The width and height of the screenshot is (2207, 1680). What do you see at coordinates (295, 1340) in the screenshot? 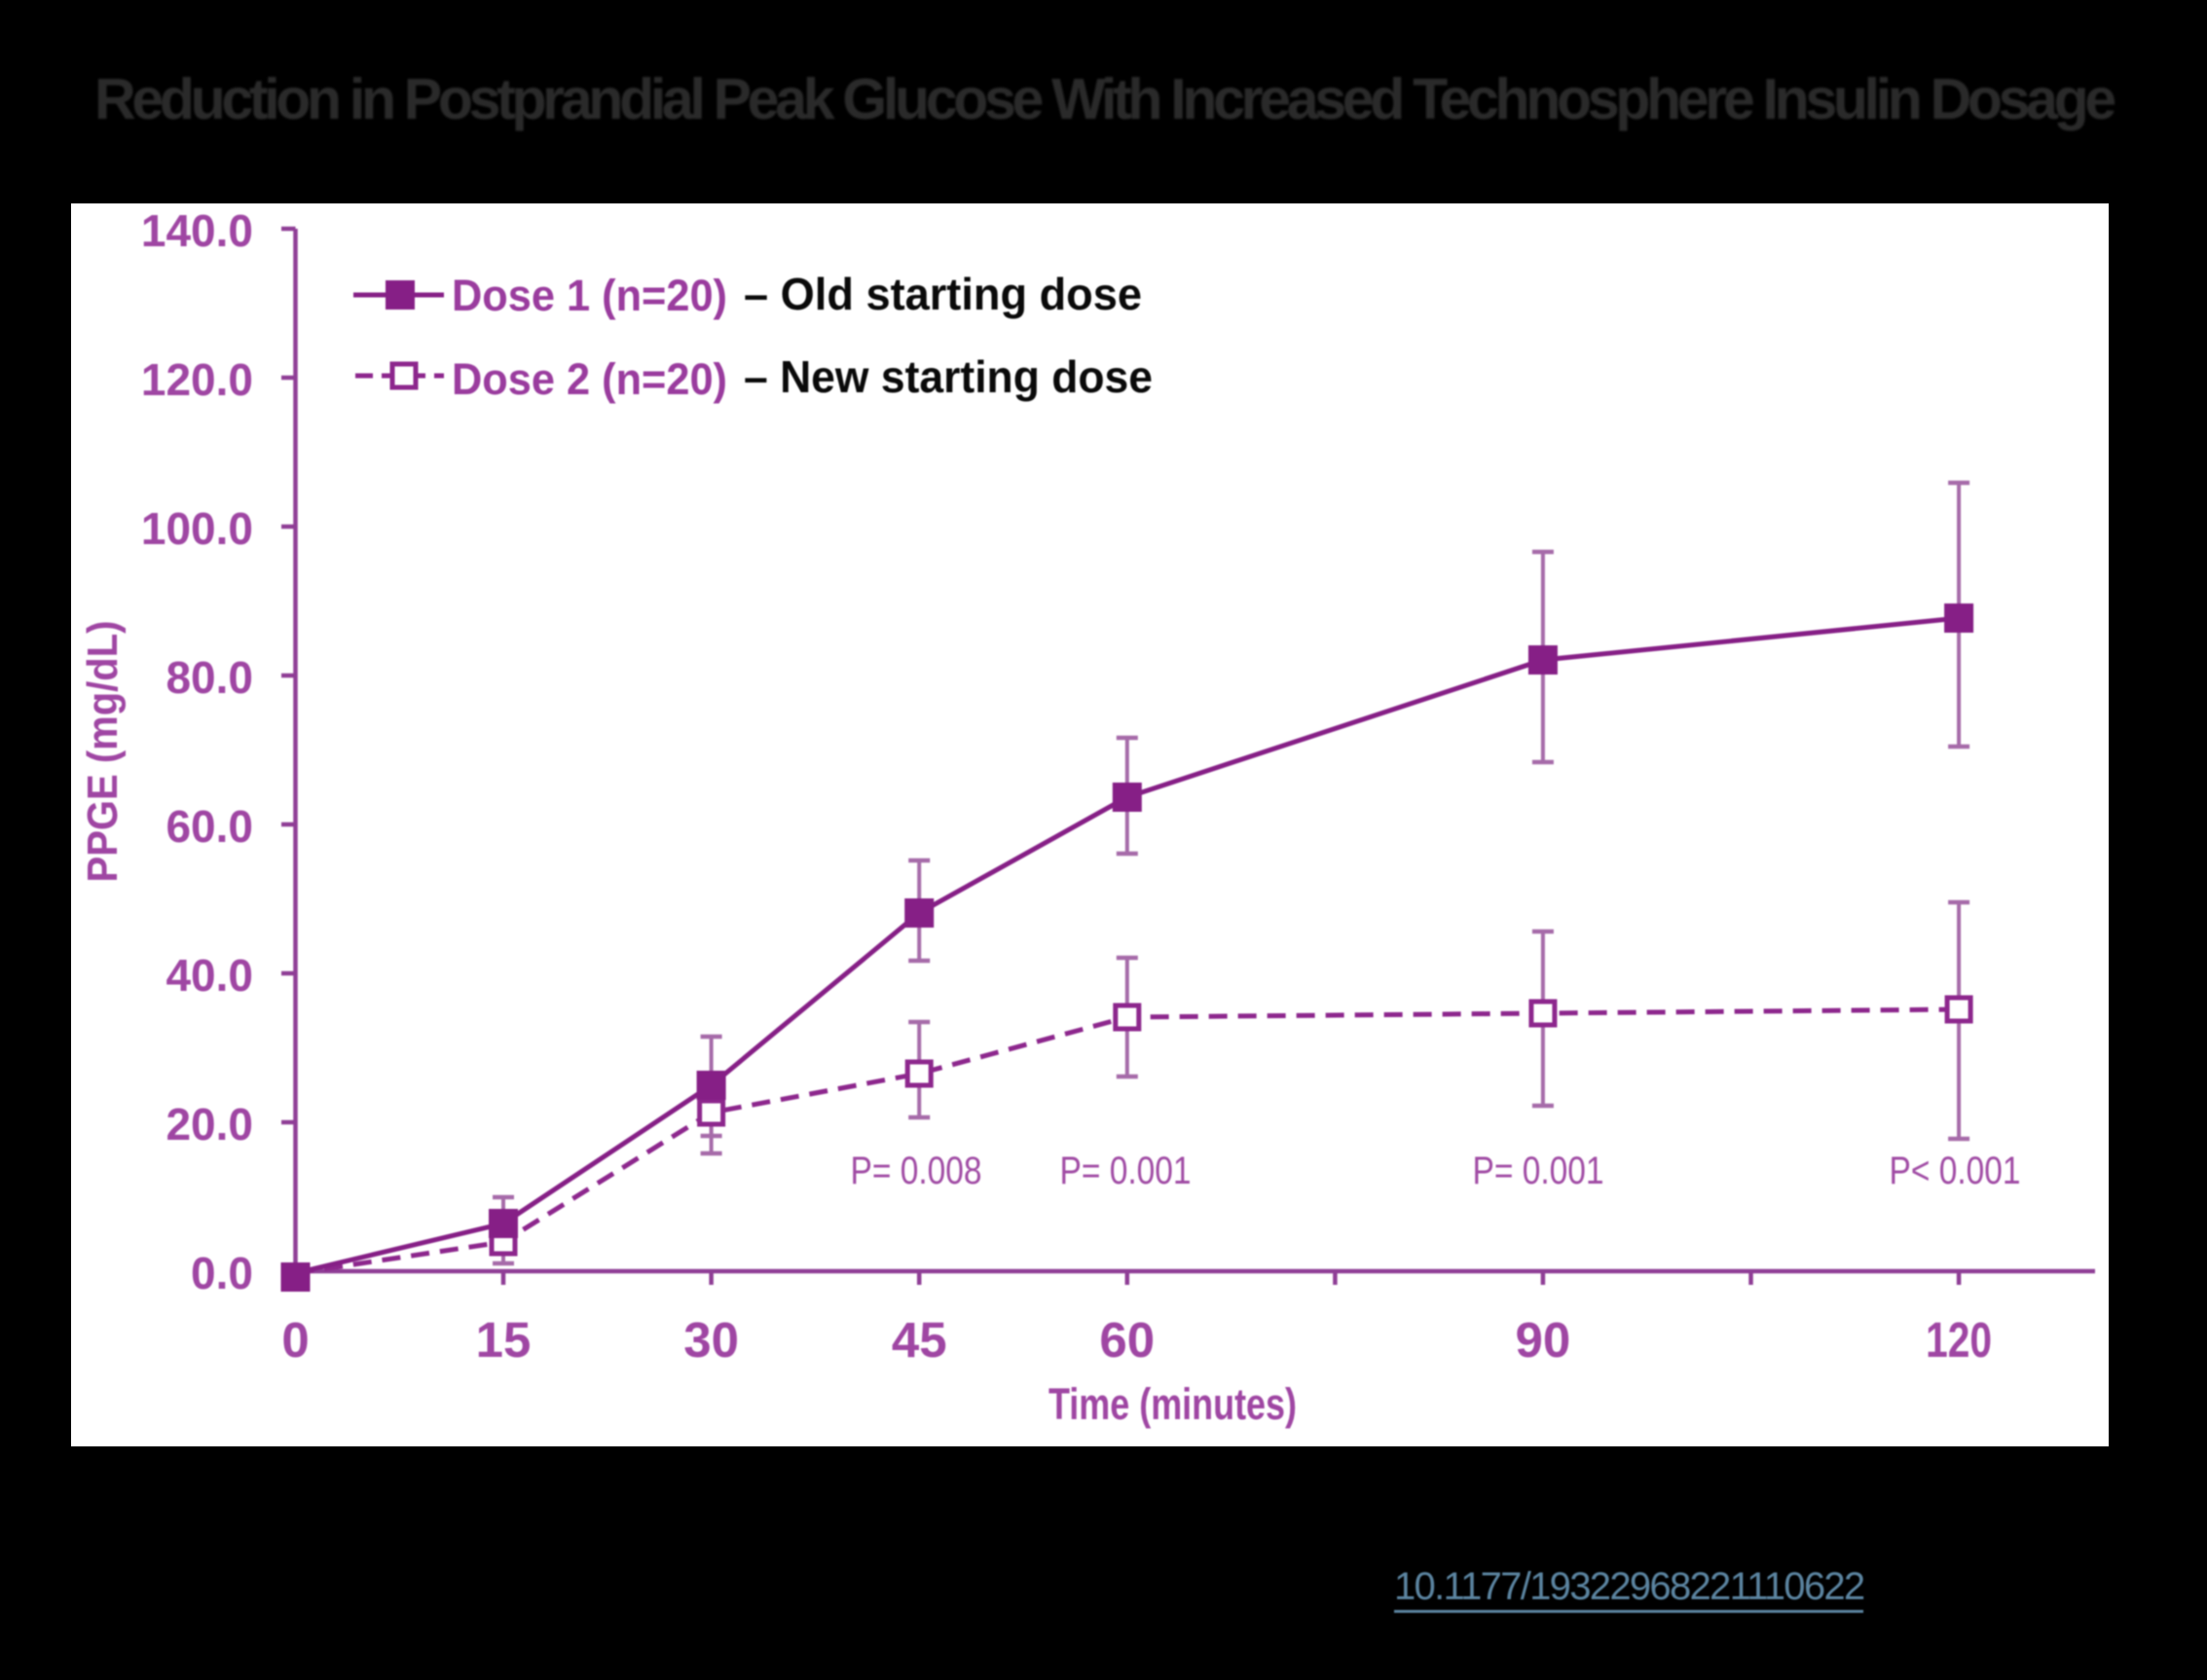
I see `svg-text: 0` at bounding box center [295, 1340].